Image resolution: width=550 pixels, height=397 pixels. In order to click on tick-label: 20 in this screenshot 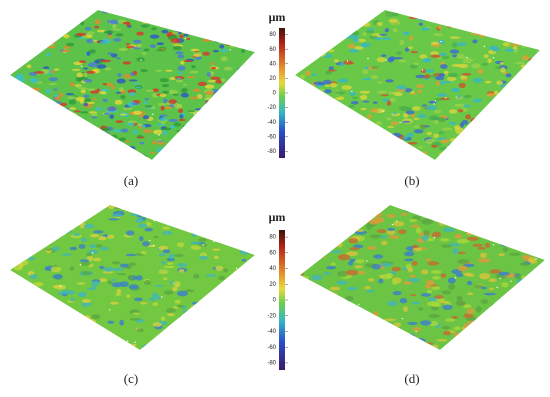, I will do `click(272, 285)`.